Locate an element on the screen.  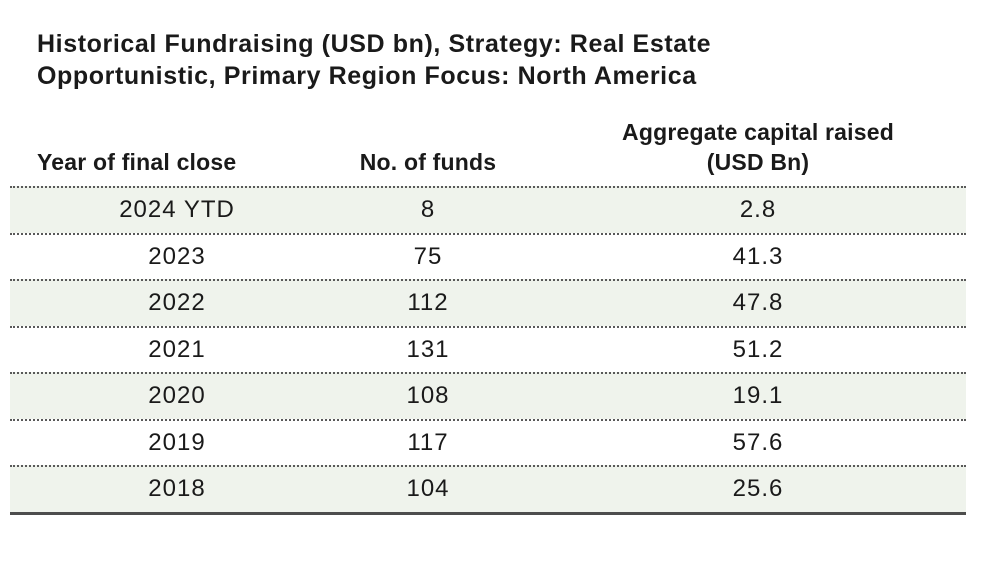
header-aggregate-capital-raised: Aggregate capital raised (USD Bn) is located at coordinates (739, 147).